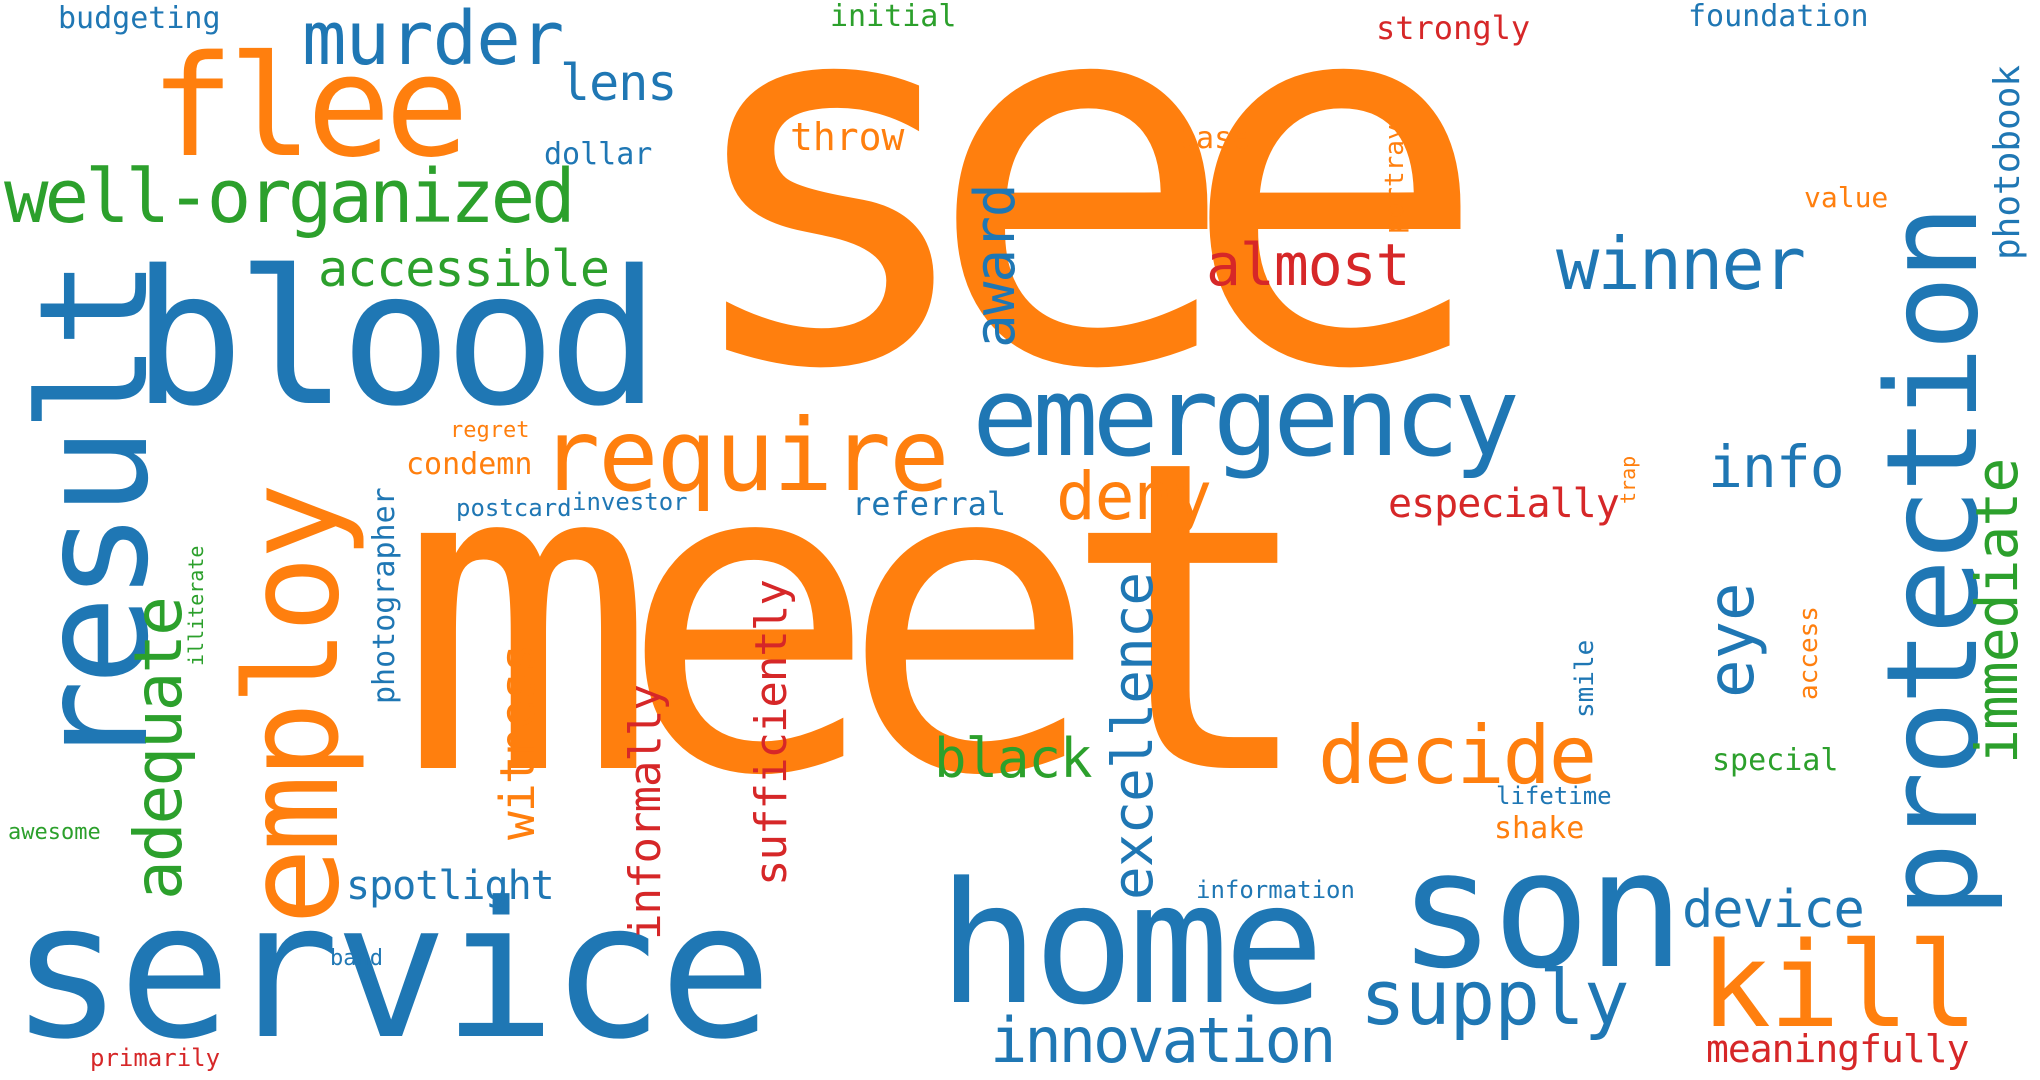  What do you see at coordinates (309, 107) in the screenshot?
I see `word-flee: flee` at bounding box center [309, 107].